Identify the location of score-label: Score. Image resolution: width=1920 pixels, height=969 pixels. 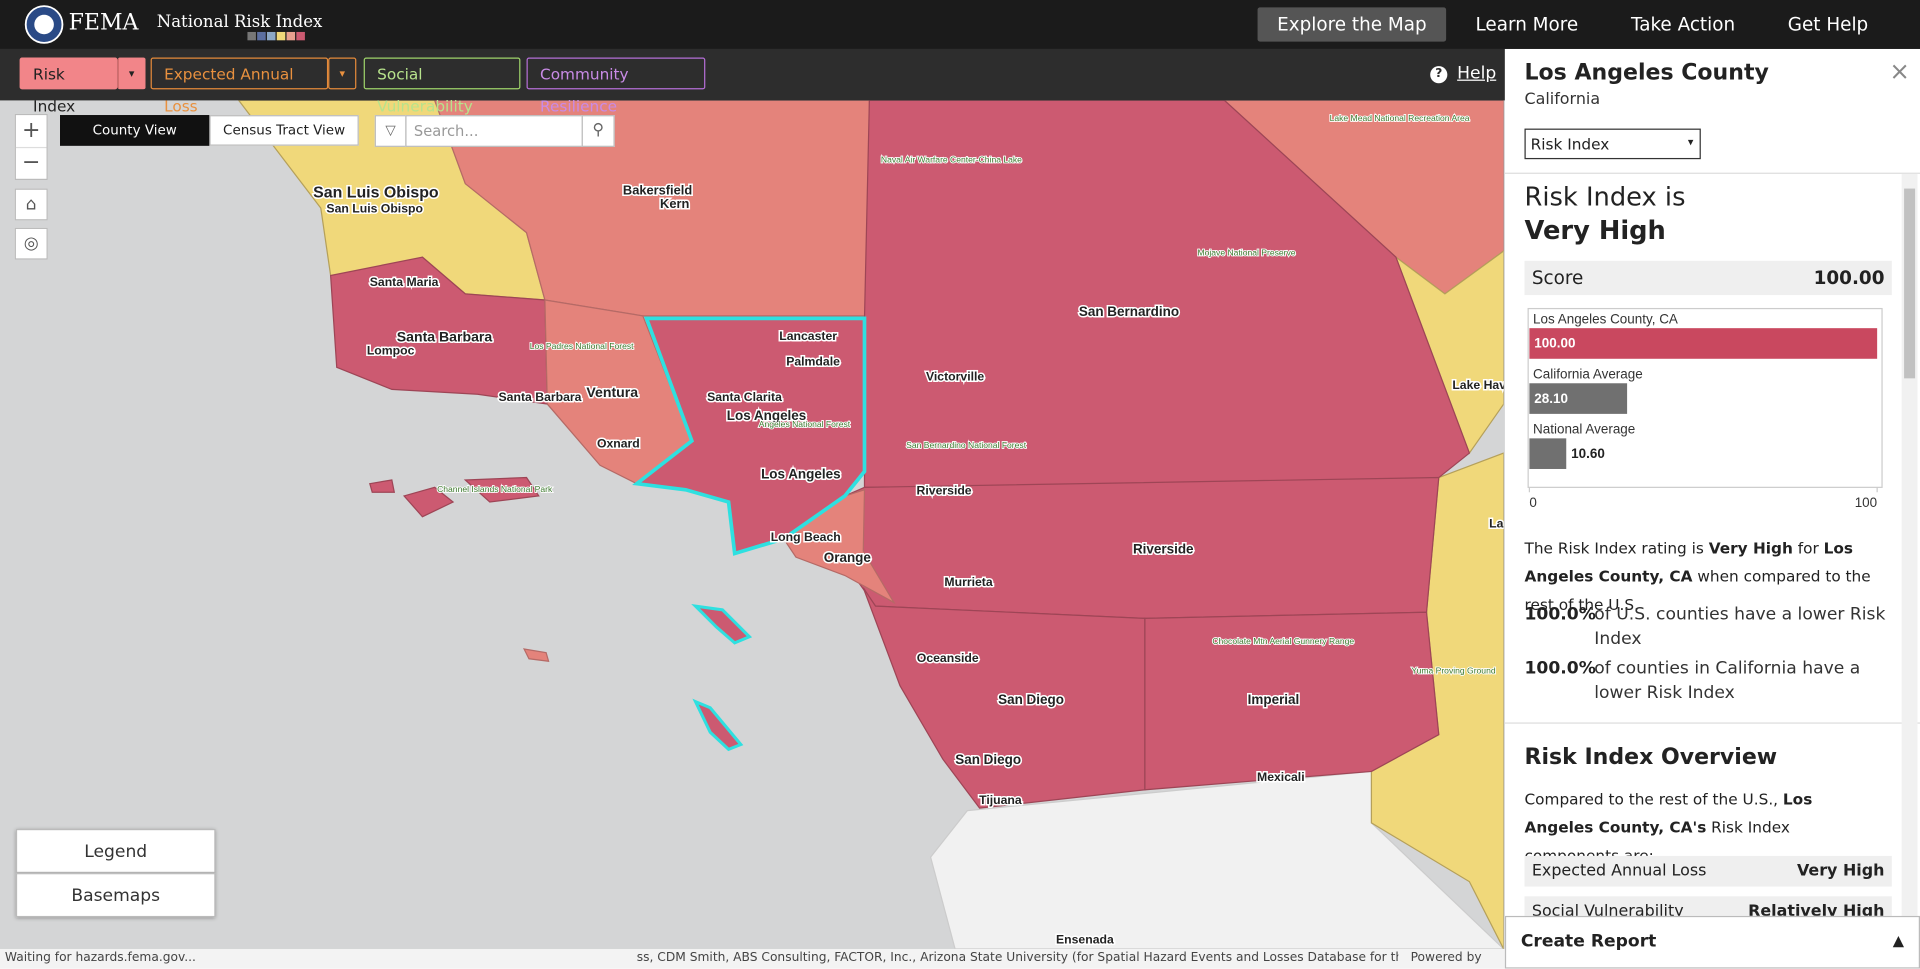
(1557, 277).